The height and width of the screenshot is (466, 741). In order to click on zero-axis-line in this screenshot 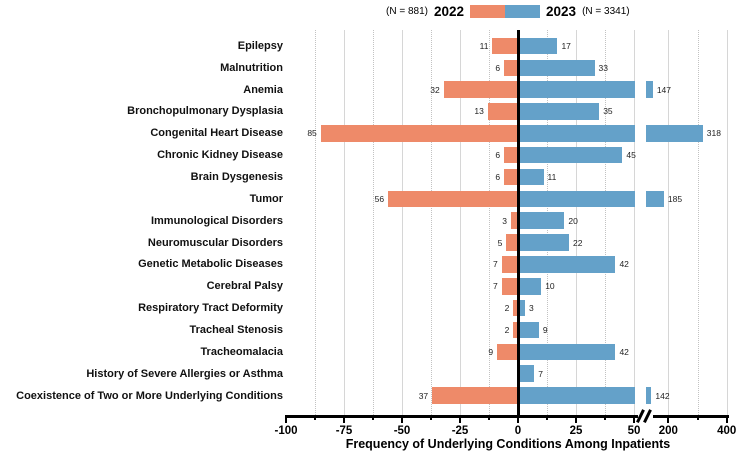, I will do `click(518, 223)`.